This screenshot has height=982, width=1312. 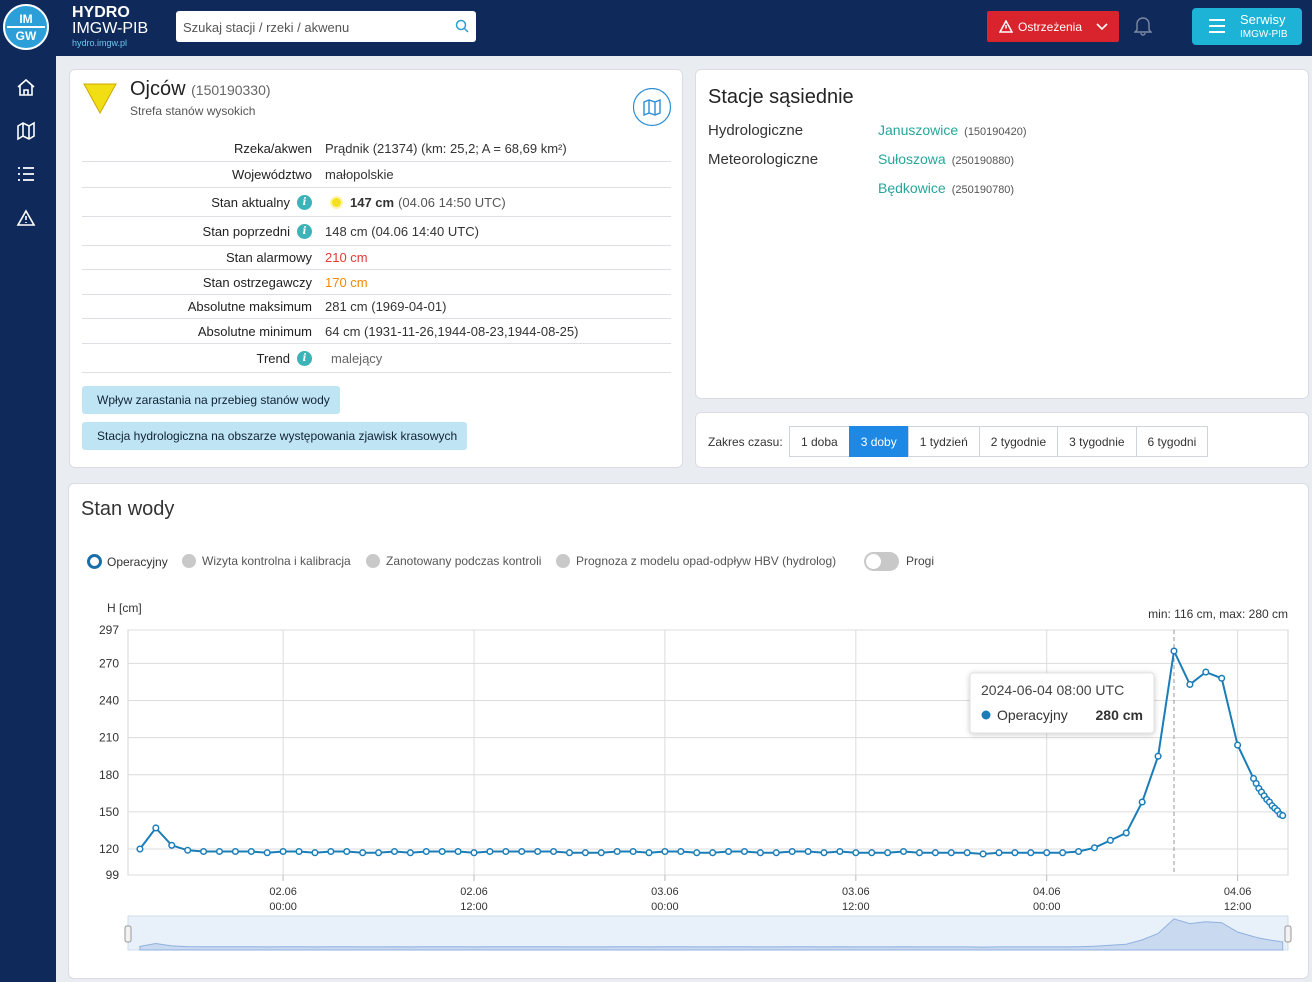 I want to click on row-label: Stan aktualny i, so click(x=197, y=202).